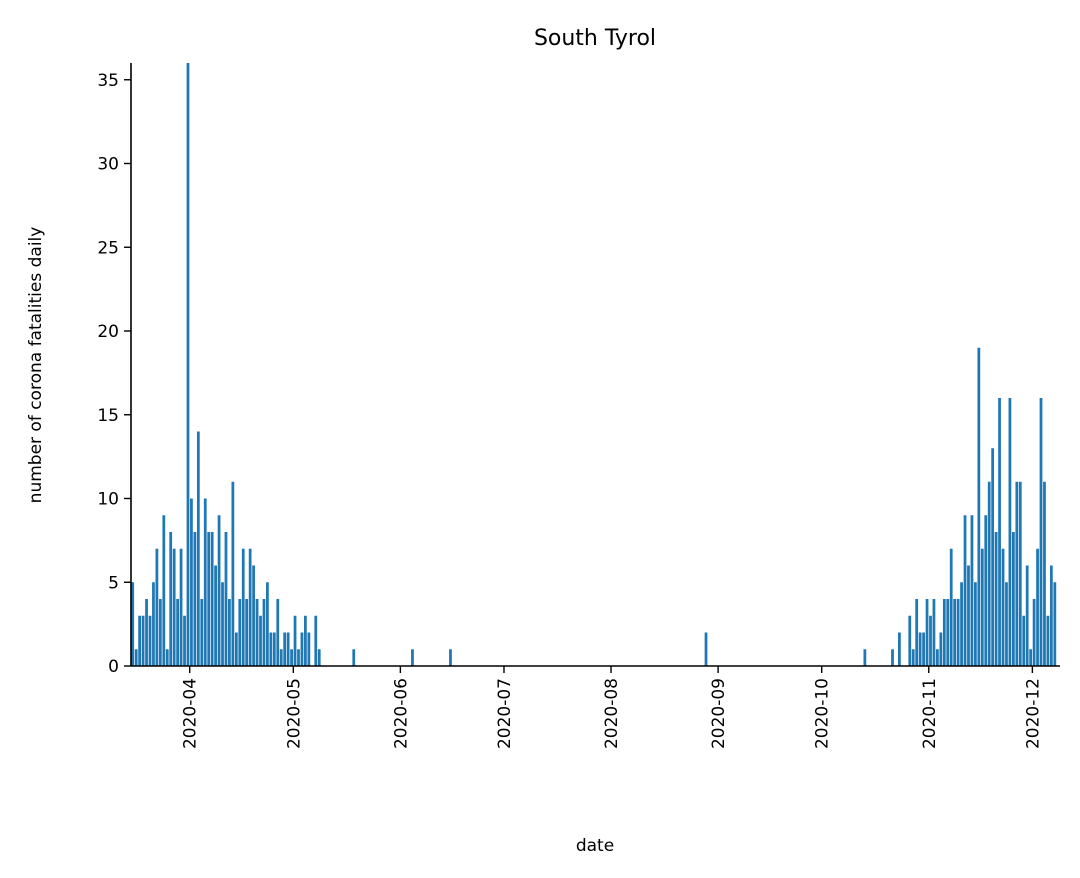 The width and height of the screenshot is (1080, 878). What do you see at coordinates (108, 416) in the screenshot?
I see `y-tick-label: 15` at bounding box center [108, 416].